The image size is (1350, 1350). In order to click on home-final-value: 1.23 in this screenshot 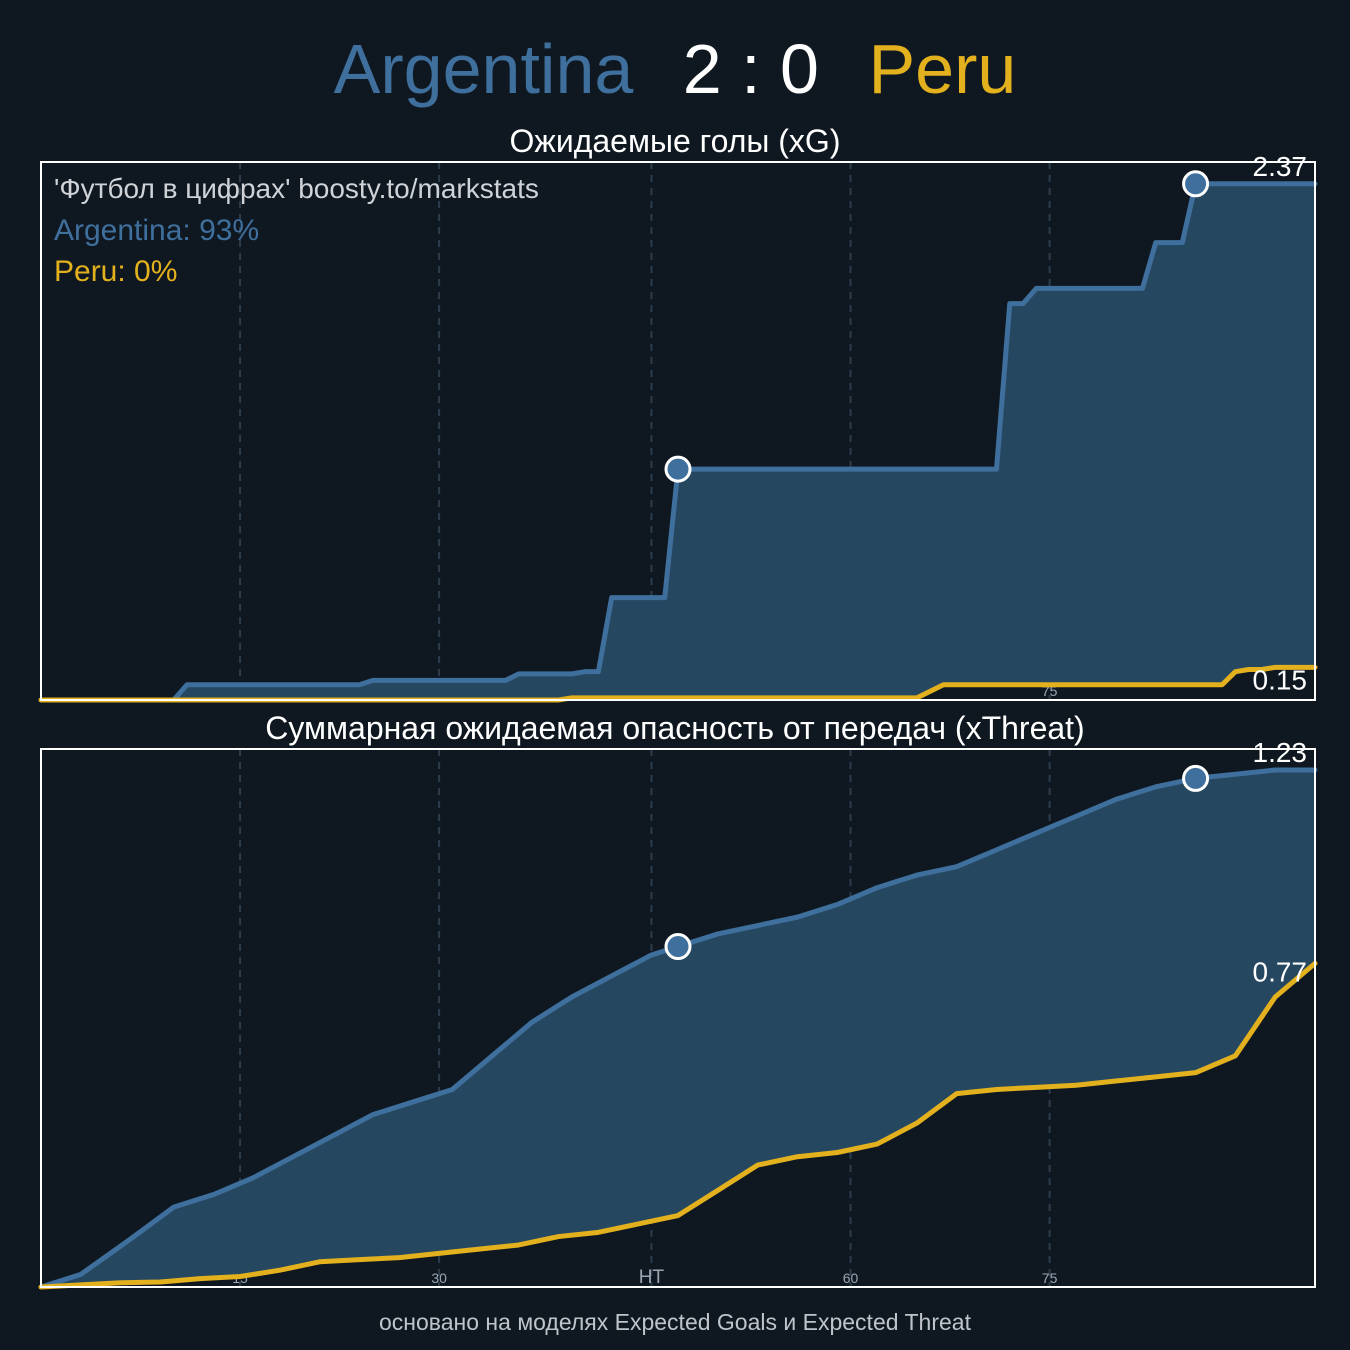, I will do `click(1280, 752)`.